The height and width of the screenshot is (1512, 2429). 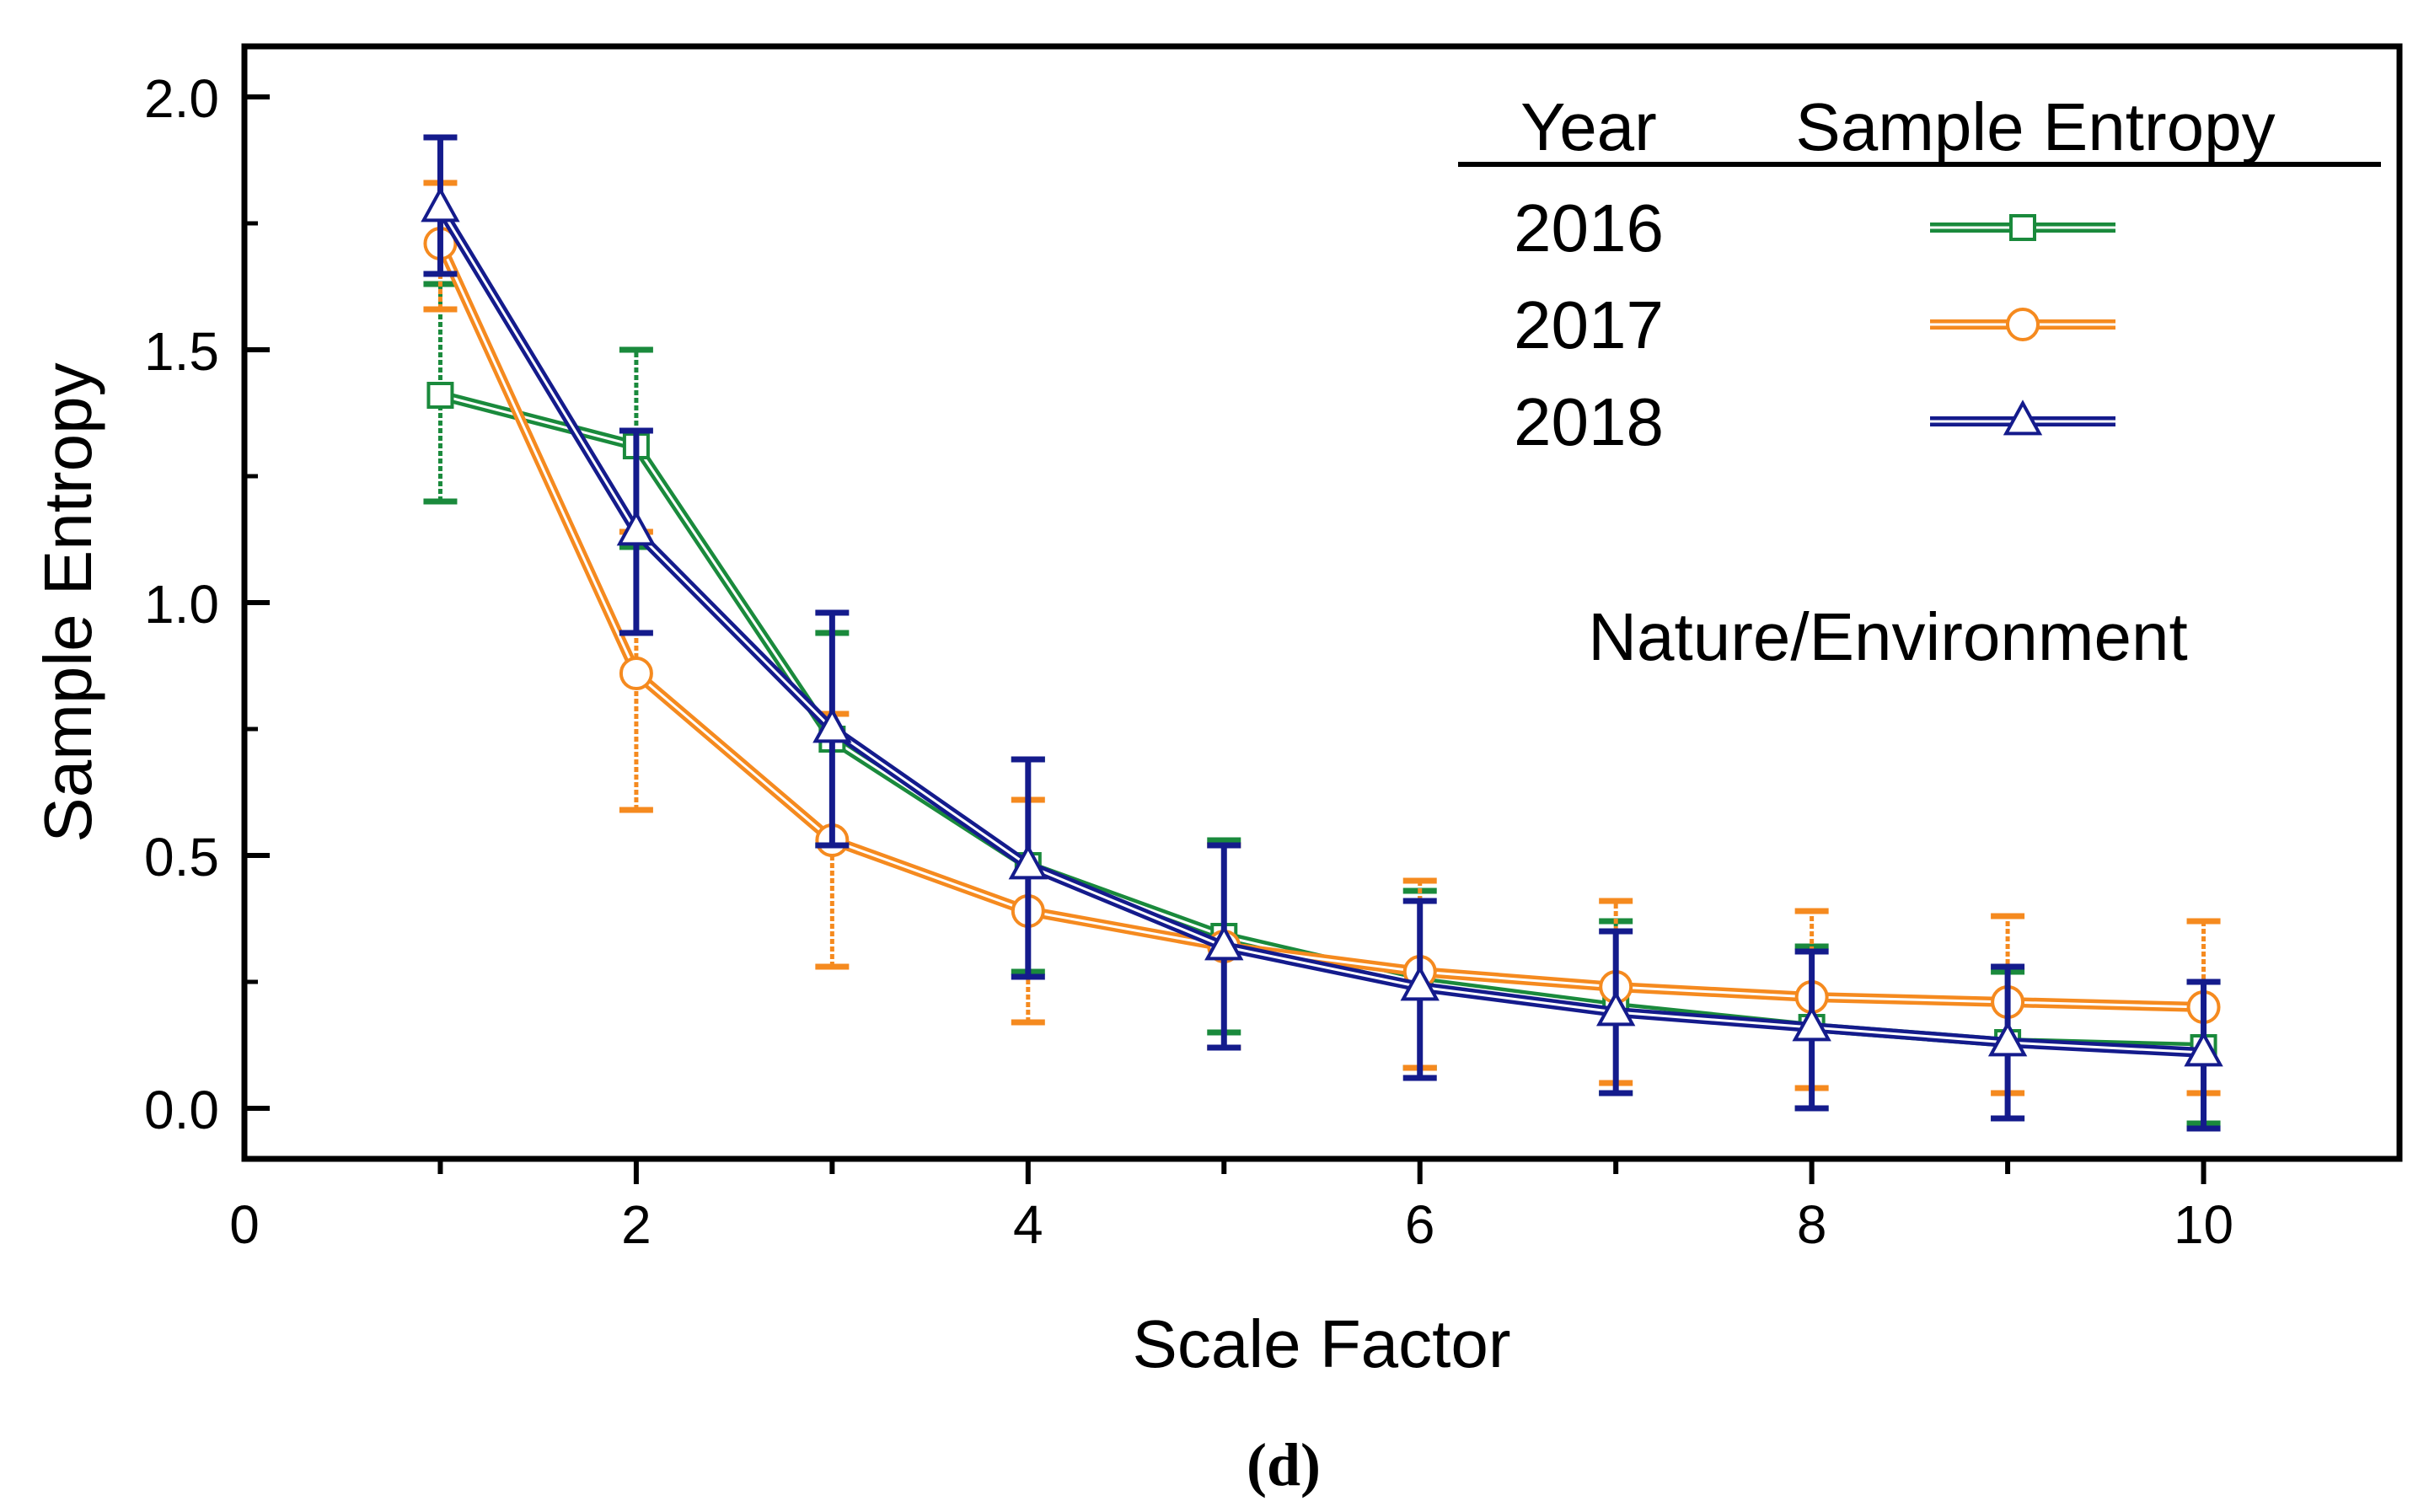 I want to click on x-tick-label: 2, so click(x=636, y=1224).